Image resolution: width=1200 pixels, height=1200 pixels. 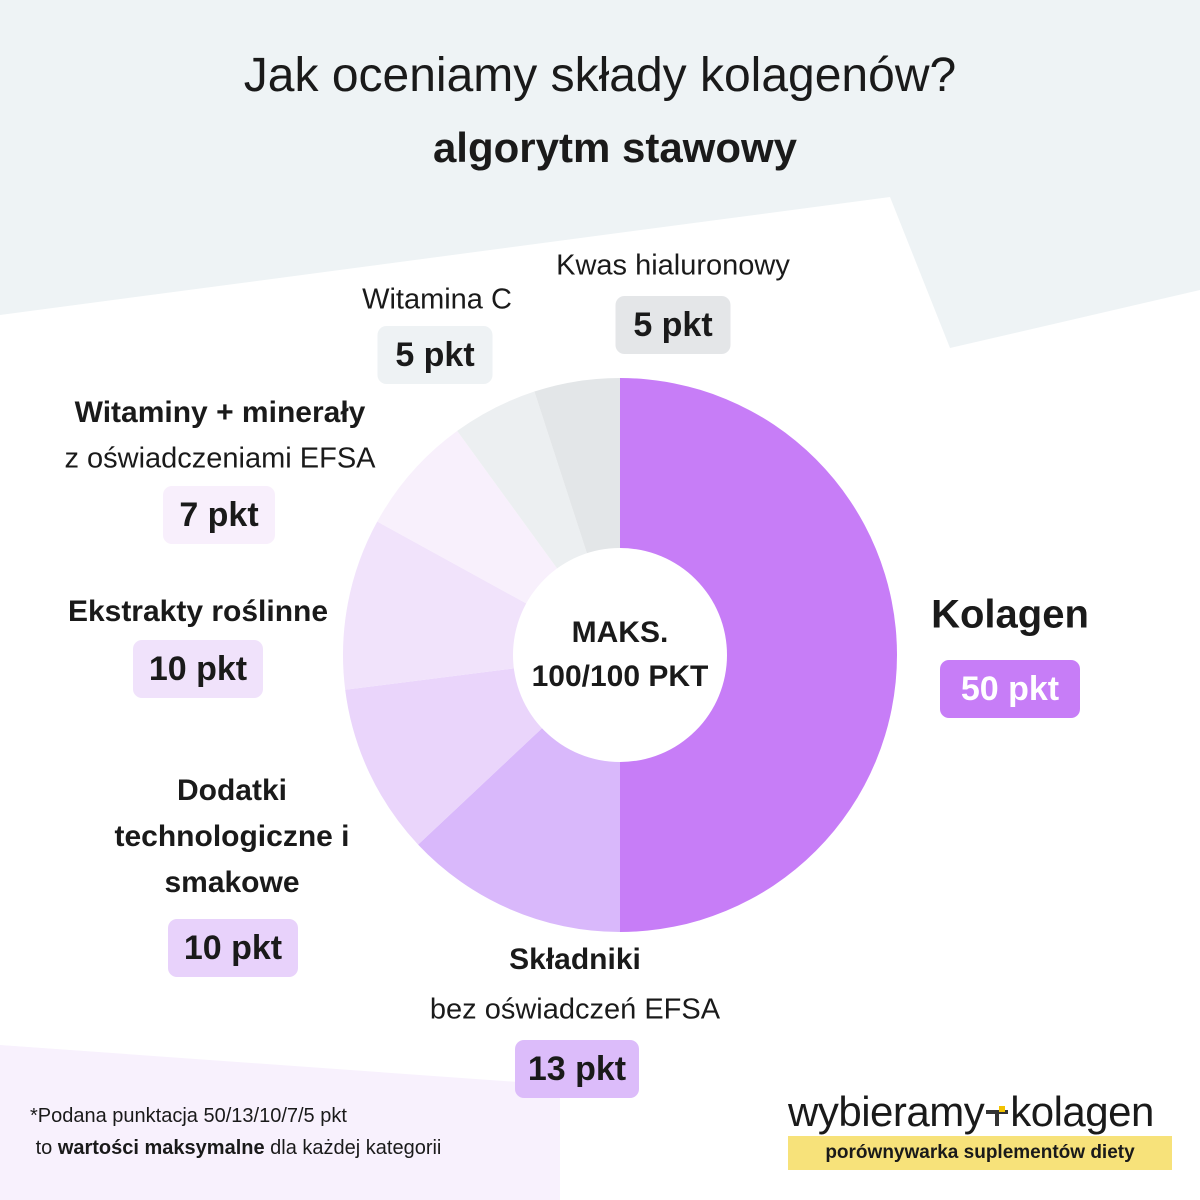 What do you see at coordinates (577, 1069) in the screenshot?
I see `value-label: 13 pkt` at bounding box center [577, 1069].